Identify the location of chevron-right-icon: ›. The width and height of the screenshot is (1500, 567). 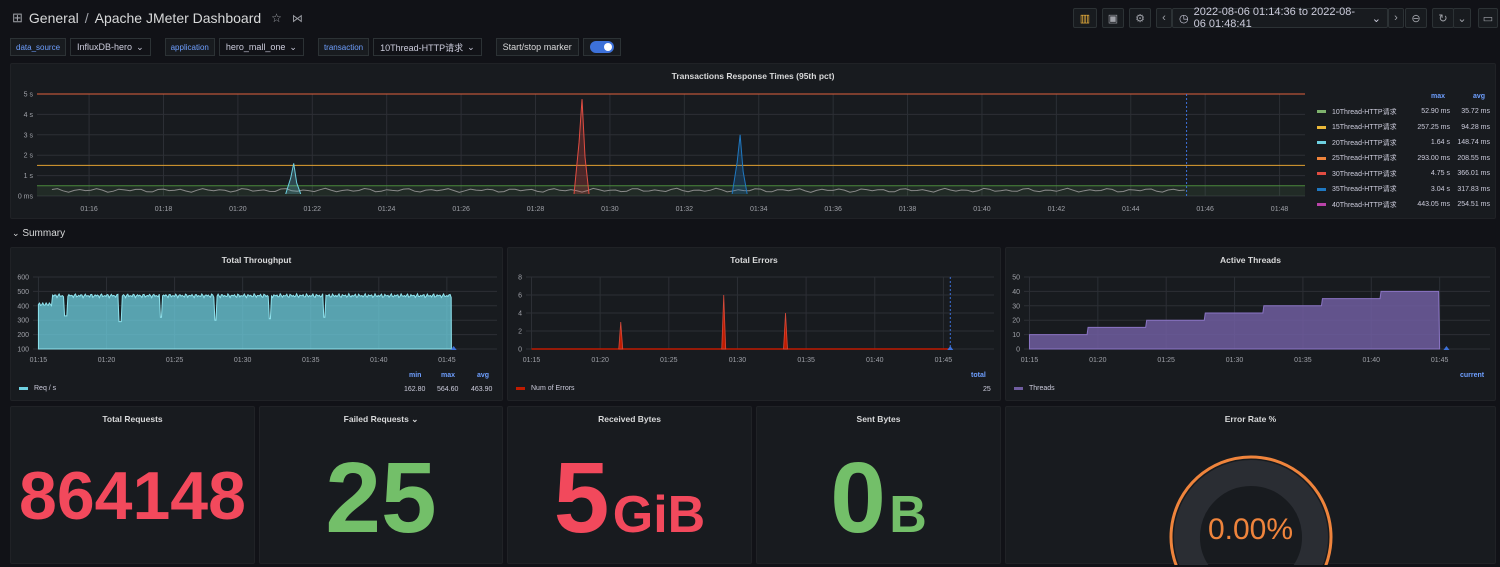
(1396, 18).